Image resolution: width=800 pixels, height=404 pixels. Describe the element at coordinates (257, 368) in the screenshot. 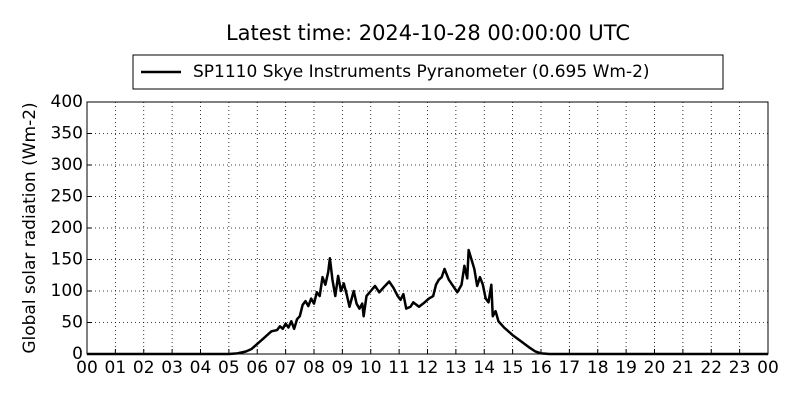

I see `x-tick-label: 06` at that location.